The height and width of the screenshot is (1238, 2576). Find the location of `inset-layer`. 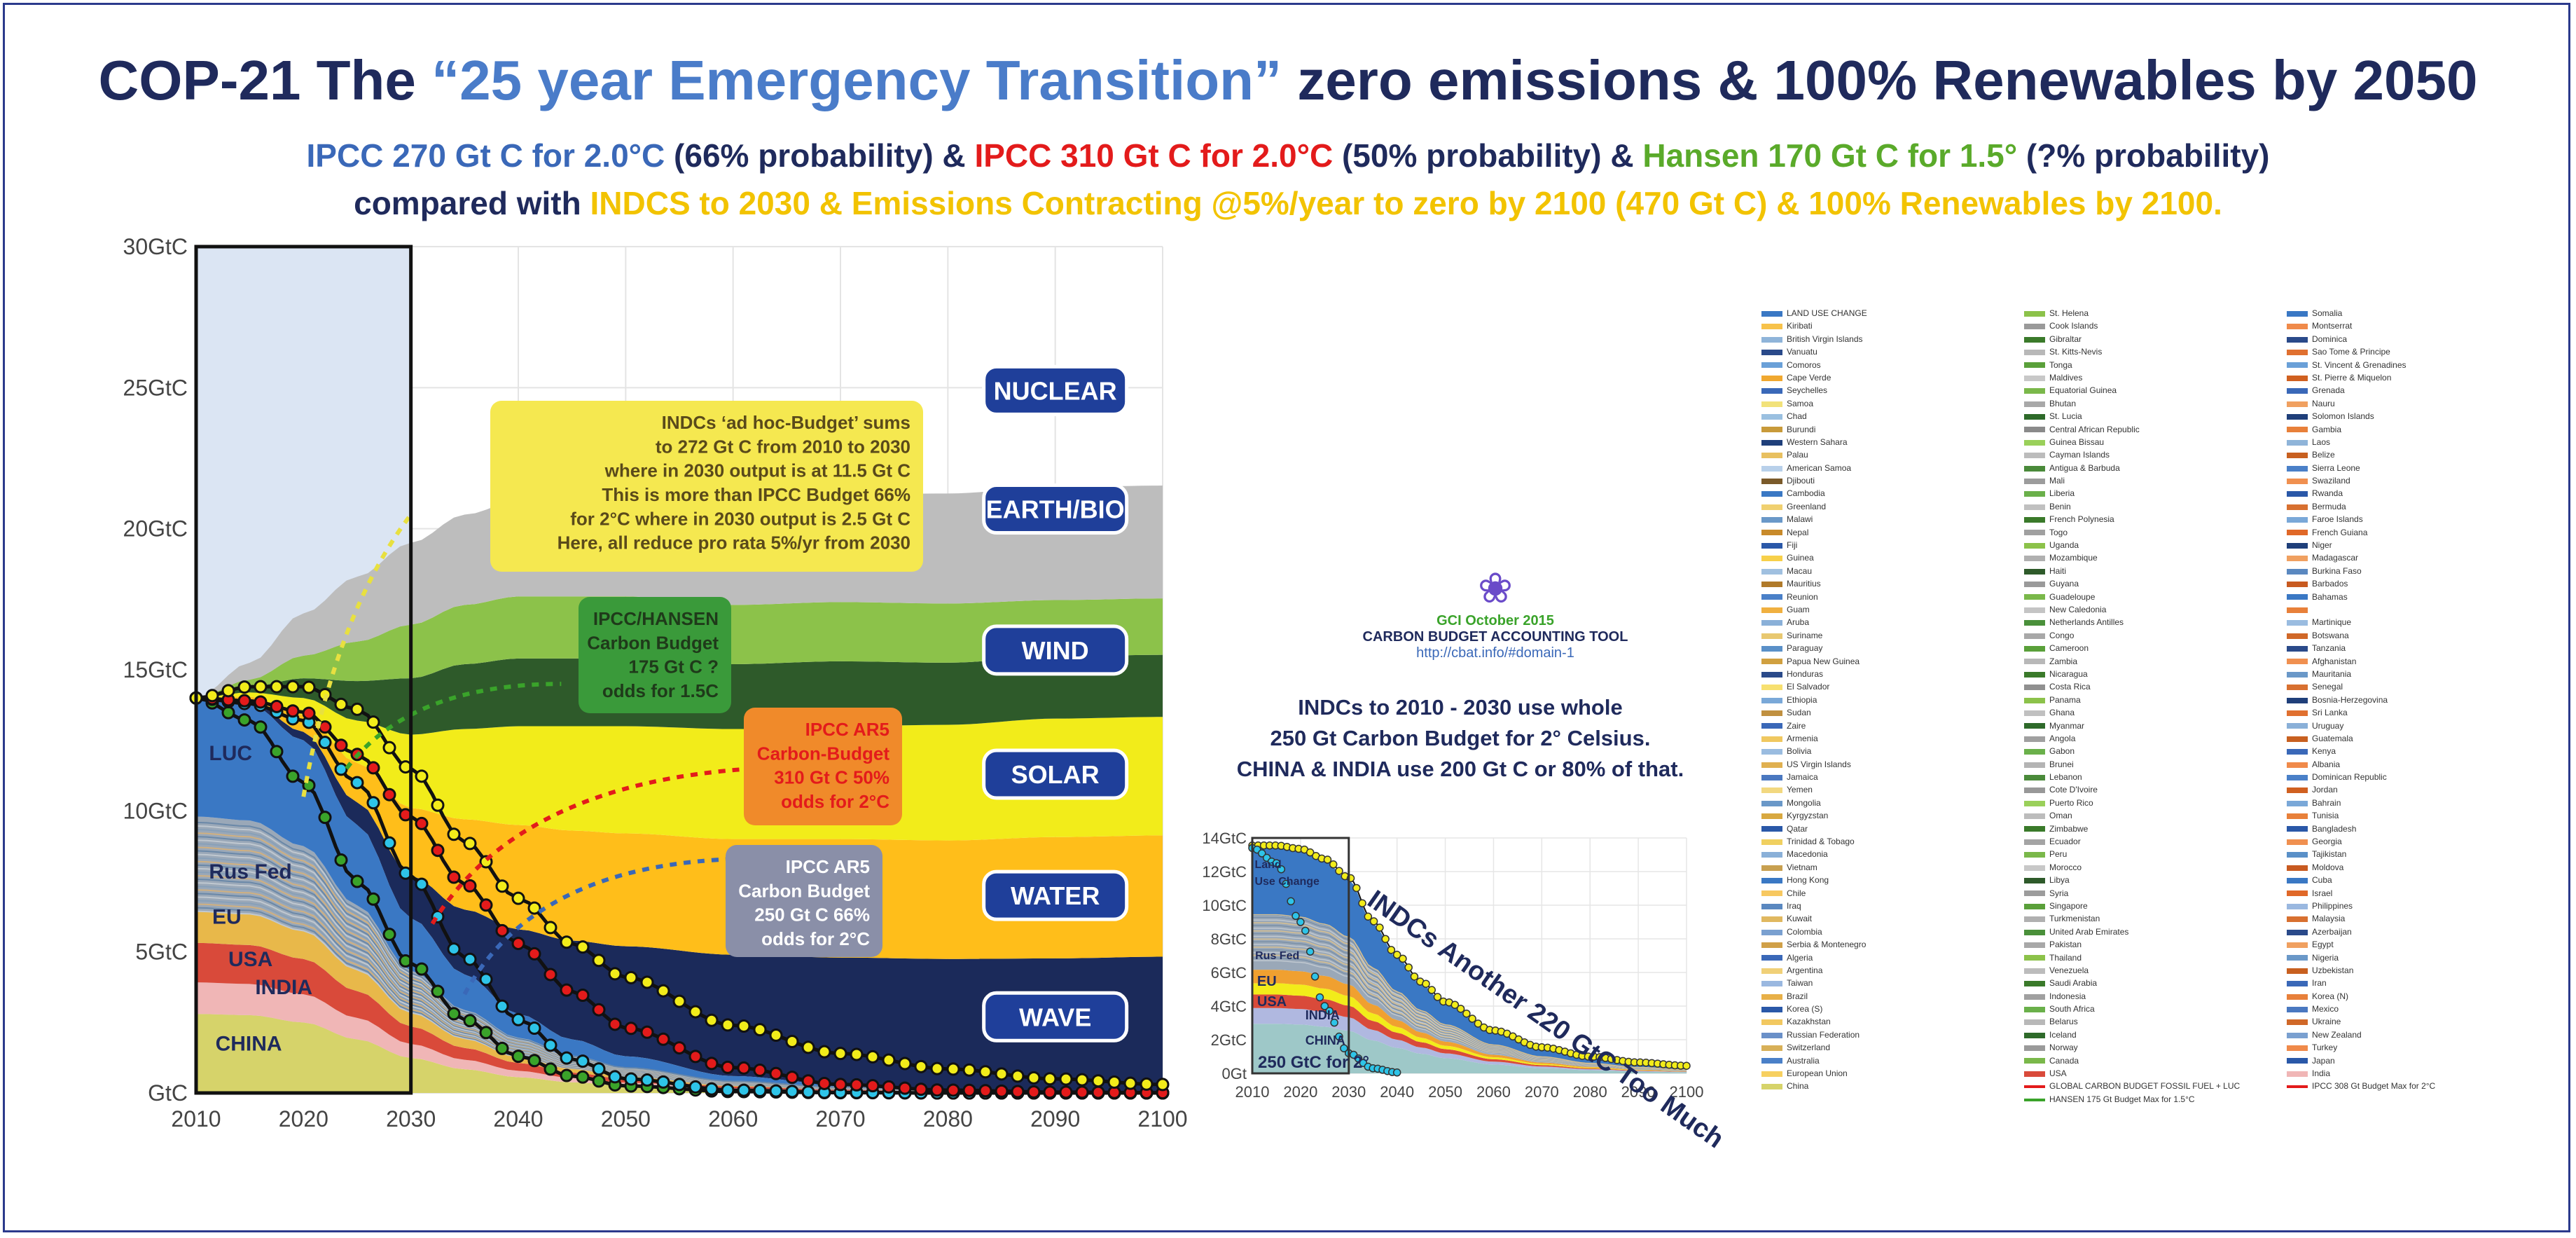

inset-layer is located at coordinates (1469, 1021).